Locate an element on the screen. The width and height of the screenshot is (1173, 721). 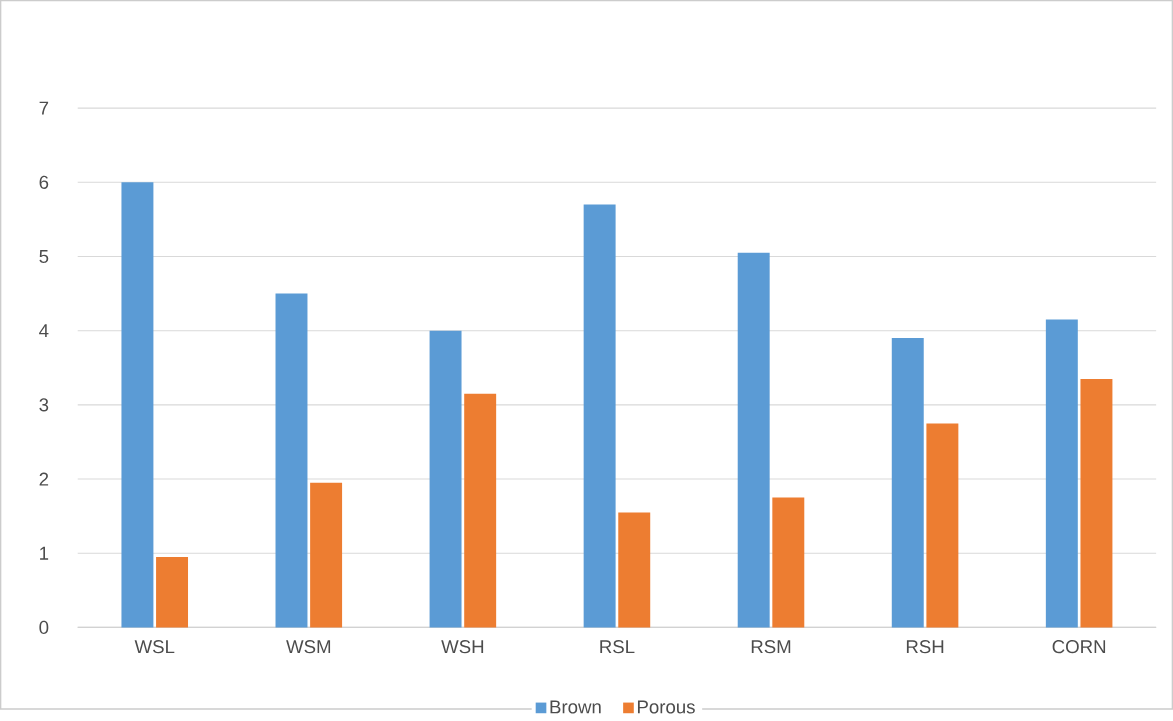
x-tick-label: WSL is located at coordinates (154, 647).